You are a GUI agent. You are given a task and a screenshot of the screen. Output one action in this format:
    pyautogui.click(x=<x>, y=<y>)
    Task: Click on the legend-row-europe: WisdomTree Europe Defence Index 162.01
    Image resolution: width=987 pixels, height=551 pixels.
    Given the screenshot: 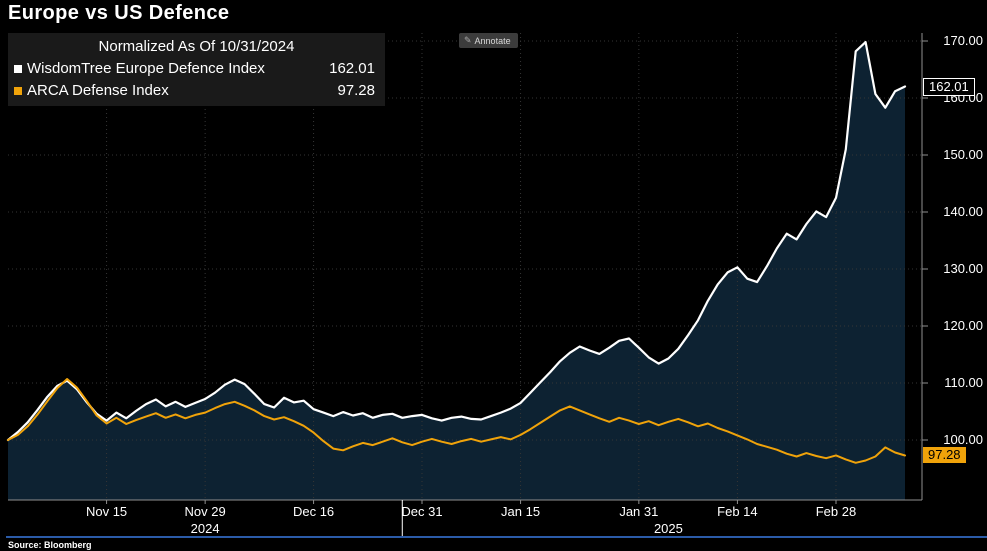 What is the action you would take?
    pyautogui.click(x=196, y=69)
    